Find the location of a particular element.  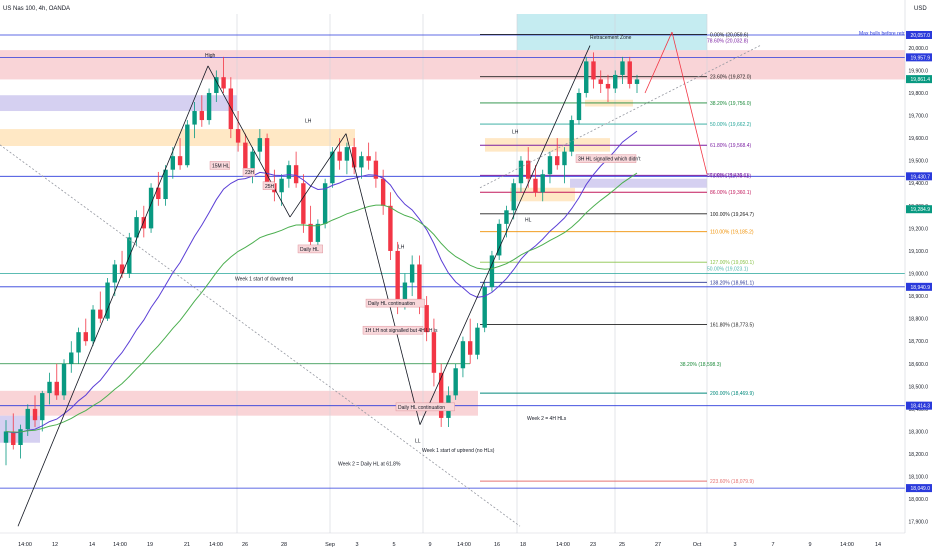

chart-annotation: LH is located at coordinates (515, 133).